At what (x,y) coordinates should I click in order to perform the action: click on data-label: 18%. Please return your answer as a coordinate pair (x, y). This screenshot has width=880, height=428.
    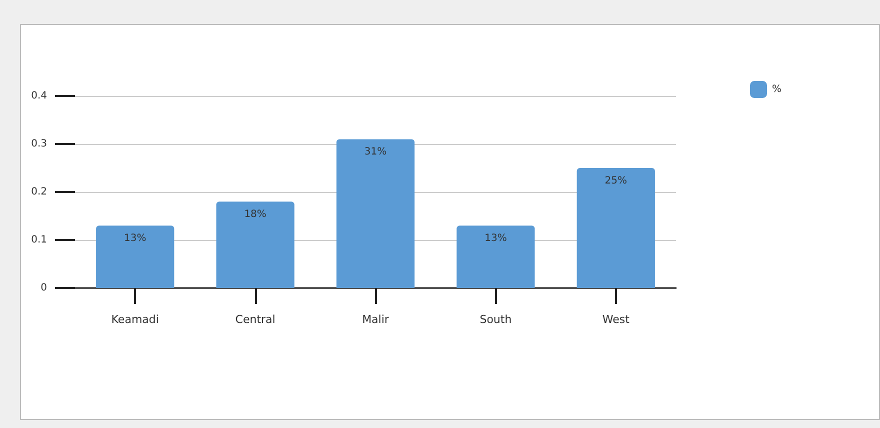
    Looking at the image, I should click on (255, 214).